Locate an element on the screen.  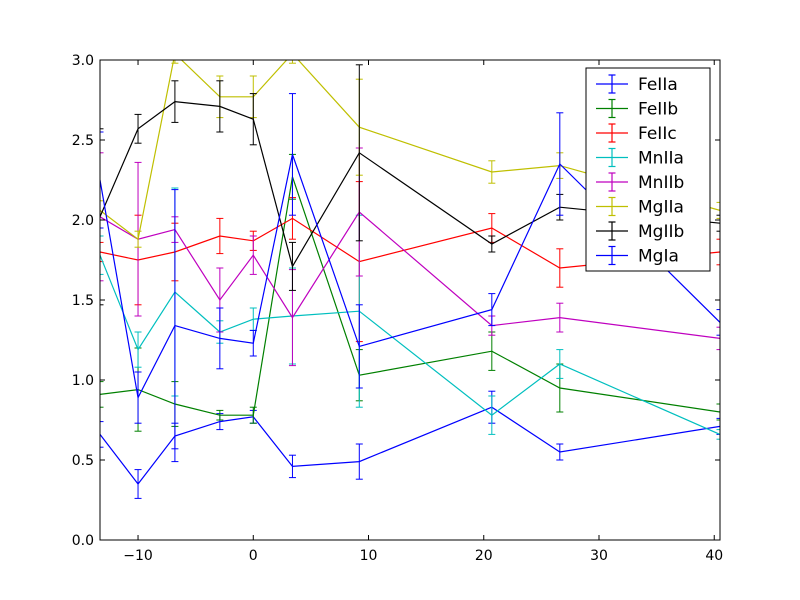
x-tick-label: 20 is located at coordinates (484, 556).